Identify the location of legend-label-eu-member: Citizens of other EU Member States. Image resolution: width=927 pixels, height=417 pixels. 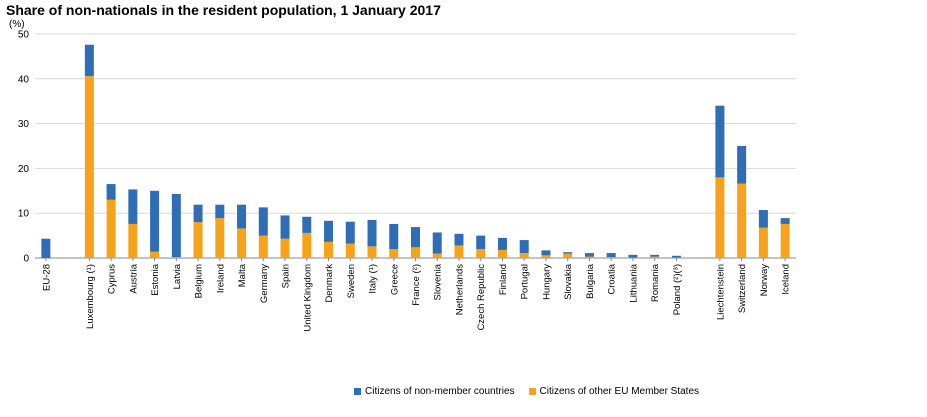
(619, 391).